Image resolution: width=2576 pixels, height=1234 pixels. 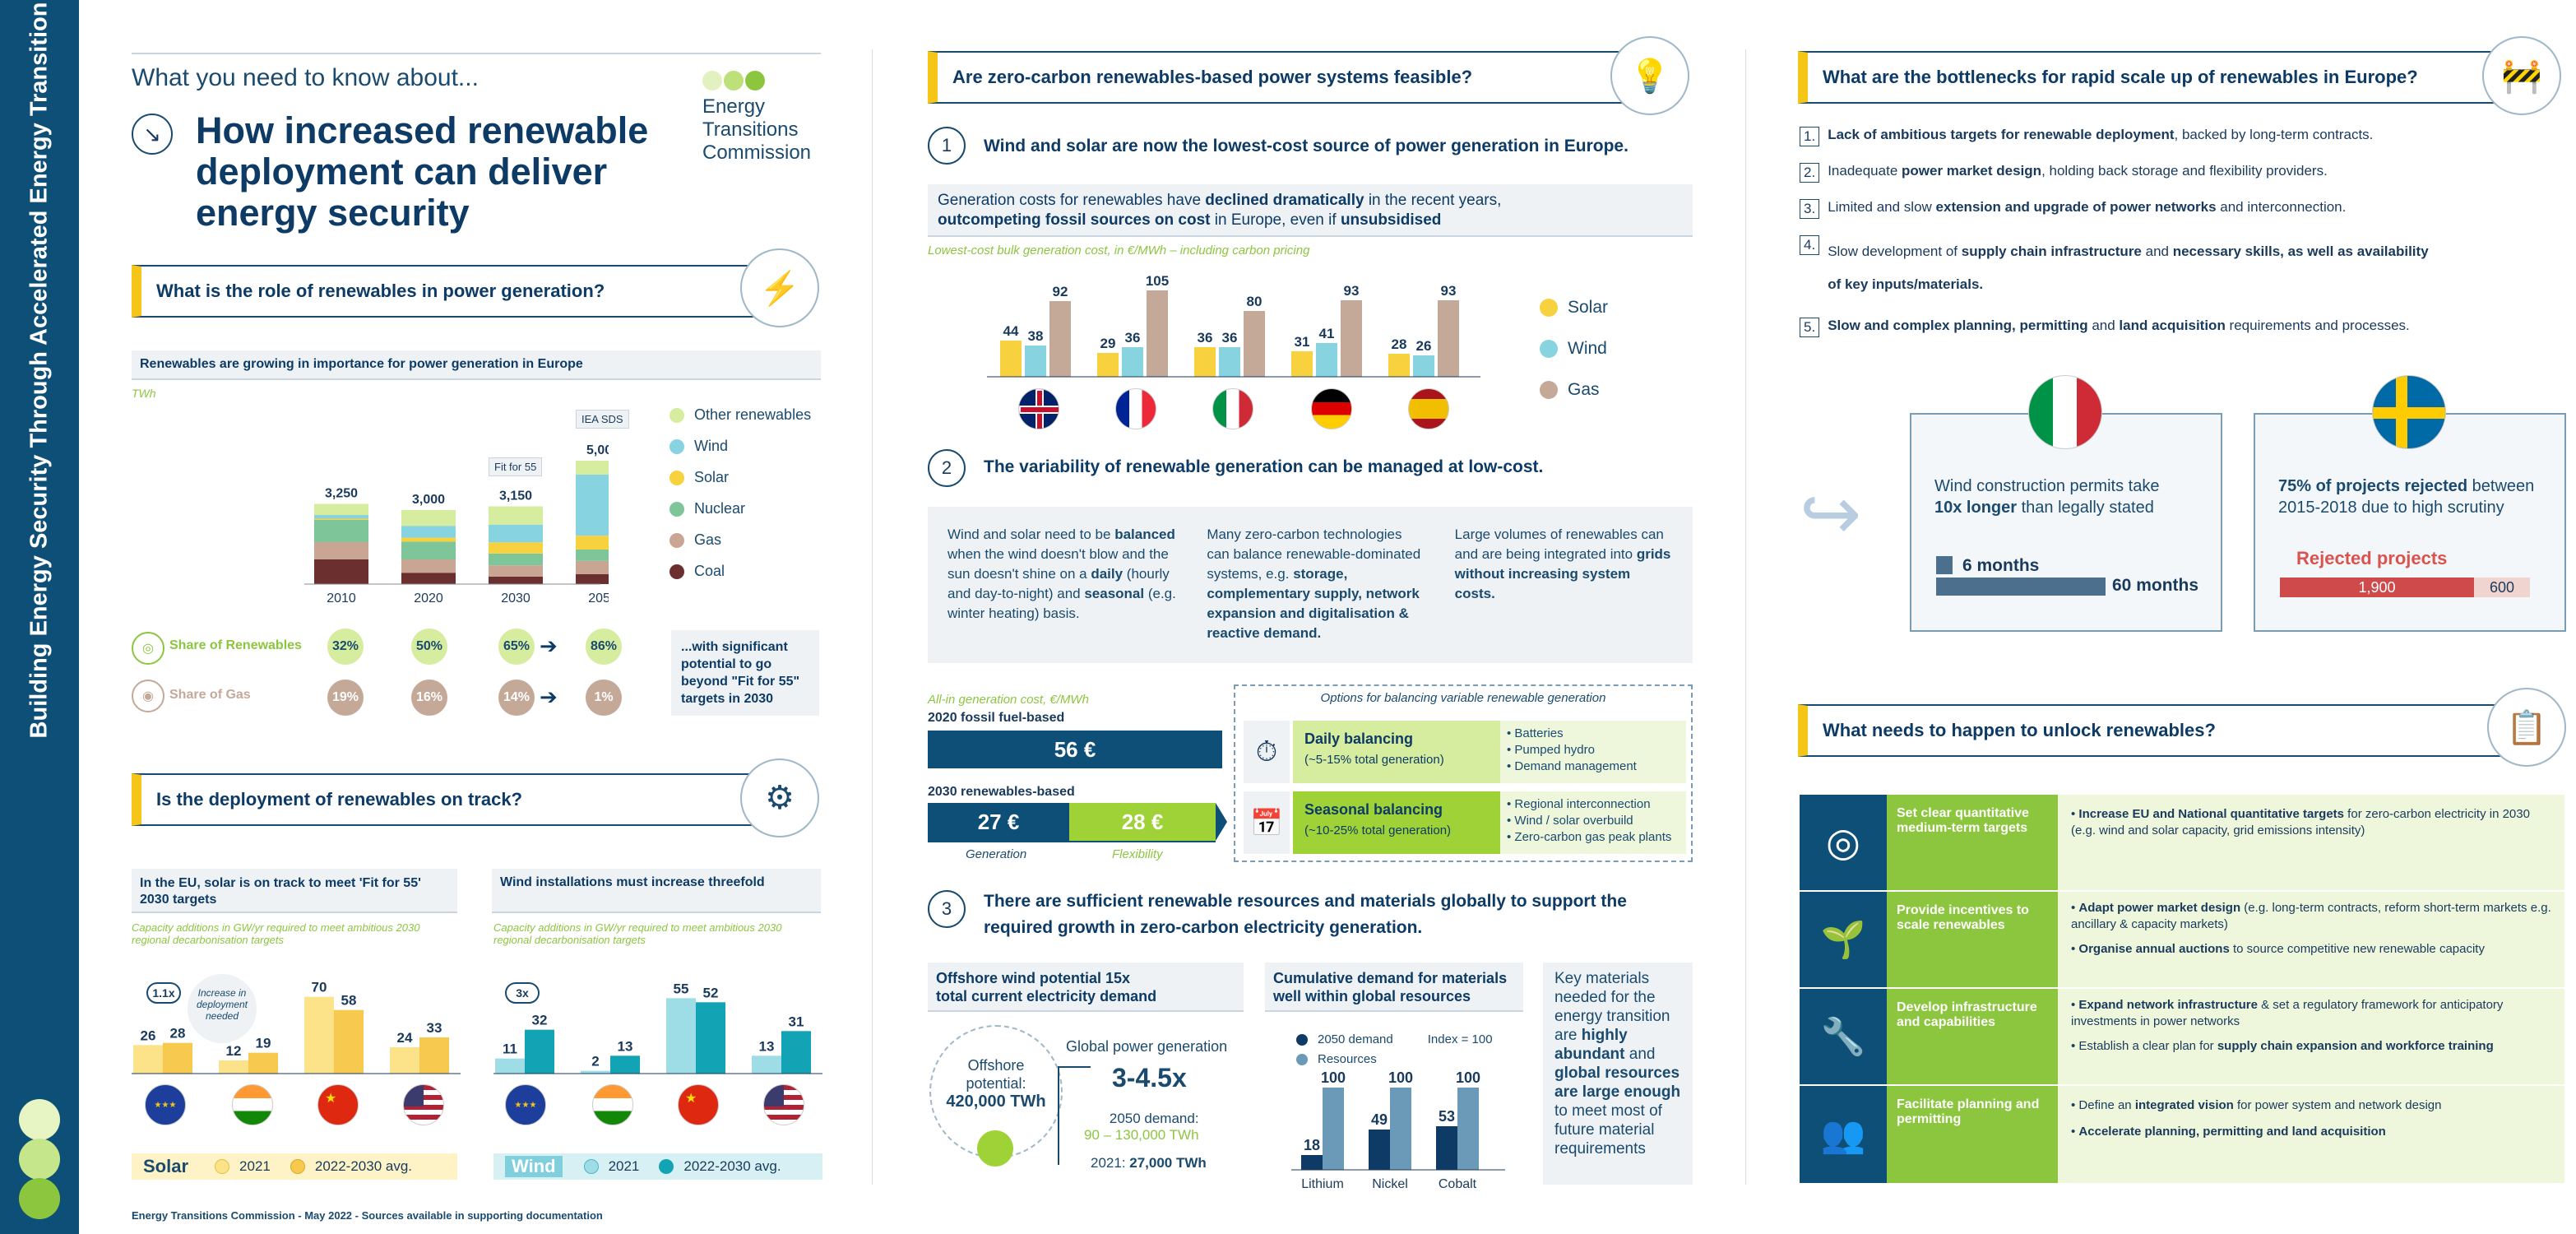 I want to click on share-gas-label: Share of Gas, so click(x=210, y=695).